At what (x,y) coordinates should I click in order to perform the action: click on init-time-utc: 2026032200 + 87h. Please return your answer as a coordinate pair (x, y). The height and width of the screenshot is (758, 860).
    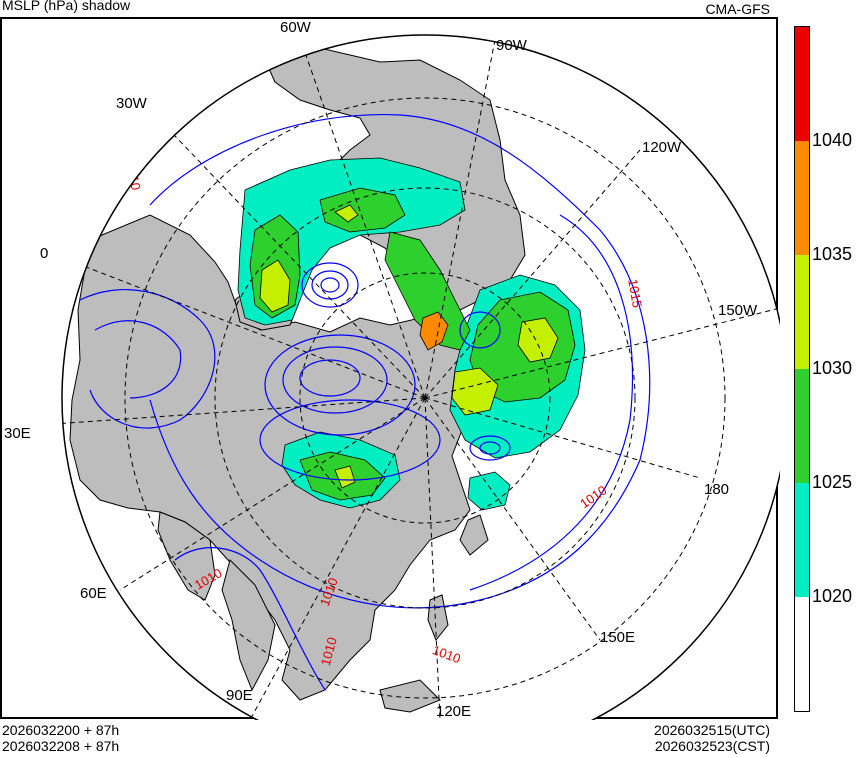
    Looking at the image, I should click on (61, 730).